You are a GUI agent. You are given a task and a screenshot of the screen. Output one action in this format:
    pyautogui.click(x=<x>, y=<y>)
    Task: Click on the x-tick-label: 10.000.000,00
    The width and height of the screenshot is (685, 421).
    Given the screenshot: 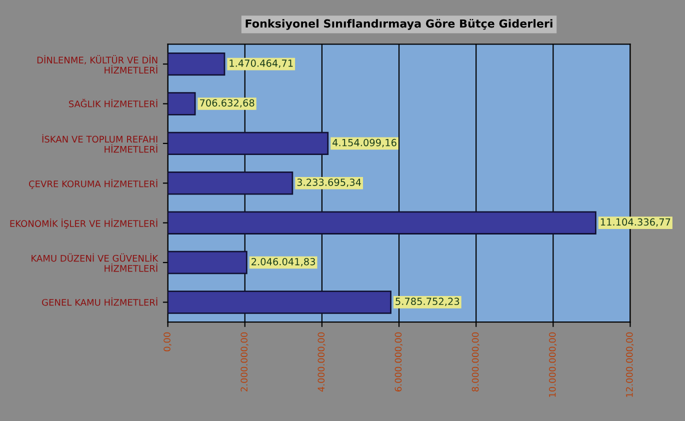 What is the action you would take?
    pyautogui.click(x=552, y=364)
    